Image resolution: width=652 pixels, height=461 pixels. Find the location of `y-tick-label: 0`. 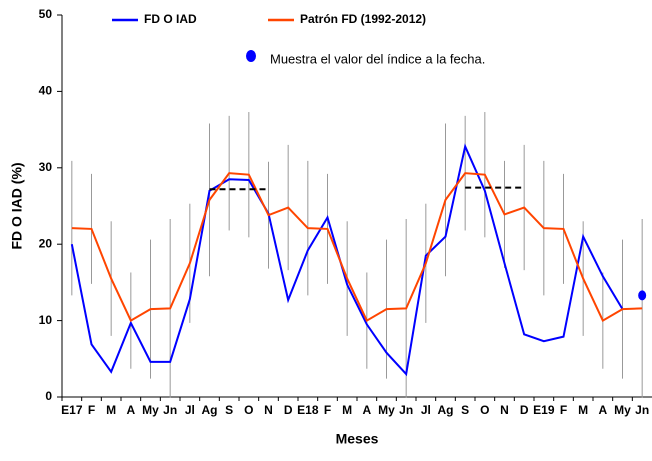

y-tick-label: 0 is located at coordinates (48, 396).